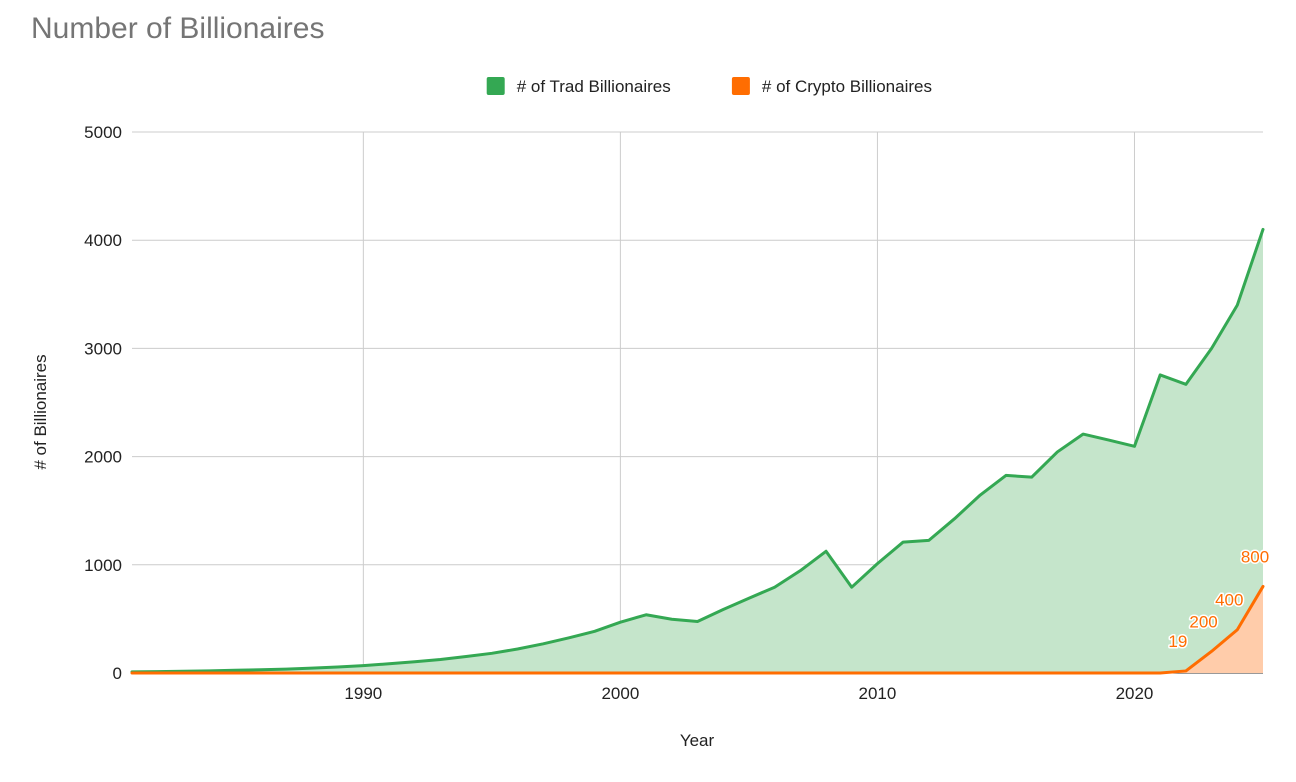 This screenshot has height=782, width=1296. What do you see at coordinates (620, 693) in the screenshot?
I see `x-tick-label: 2000` at bounding box center [620, 693].